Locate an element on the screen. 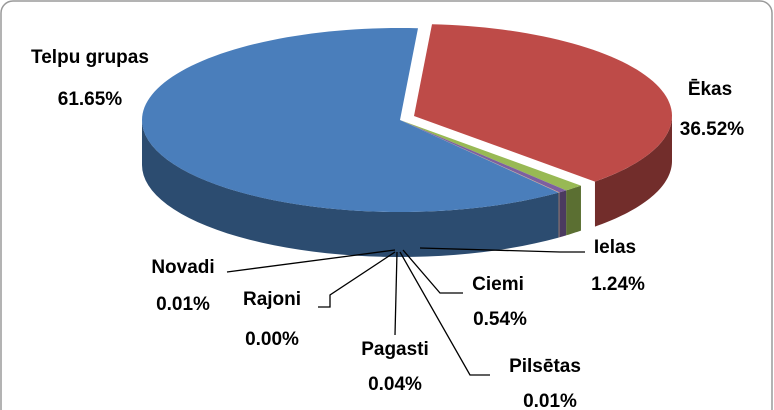 This screenshot has height=410, width=774. slice-value: 0.04% is located at coordinates (395, 384).